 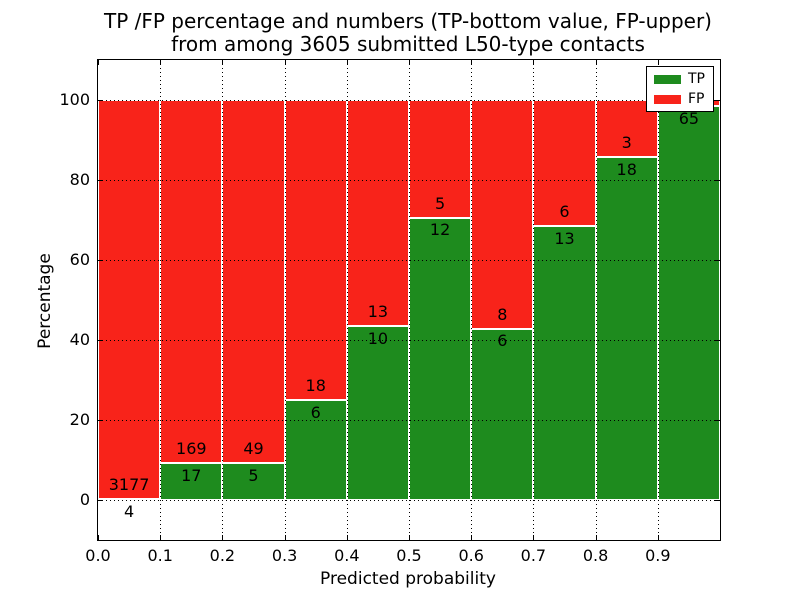 What do you see at coordinates (79, 179) in the screenshot?
I see `y-tick-label: 80` at bounding box center [79, 179].